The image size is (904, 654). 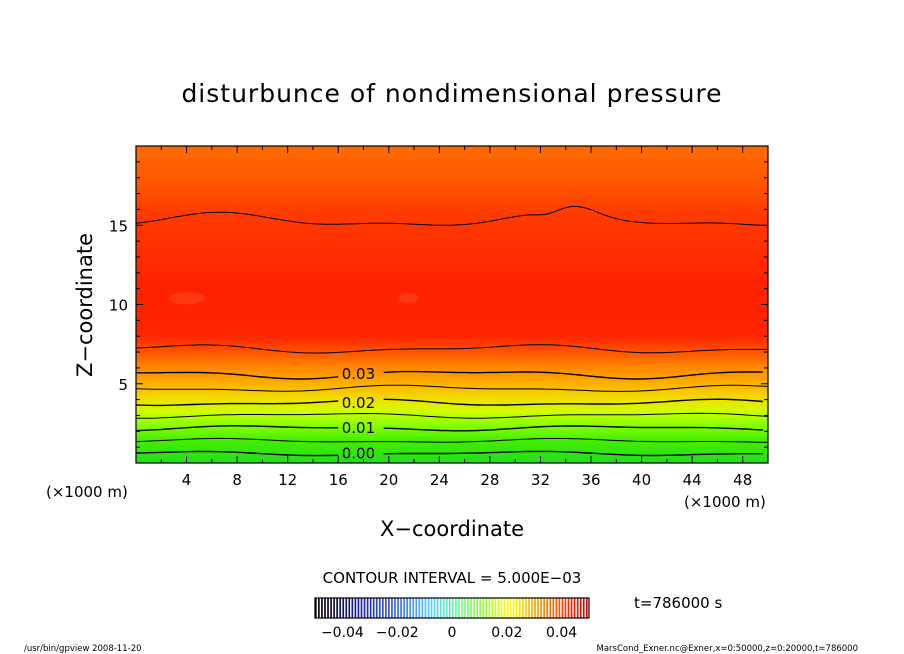 What do you see at coordinates (118, 226) in the screenshot?
I see `y-tick-label: 15` at bounding box center [118, 226].